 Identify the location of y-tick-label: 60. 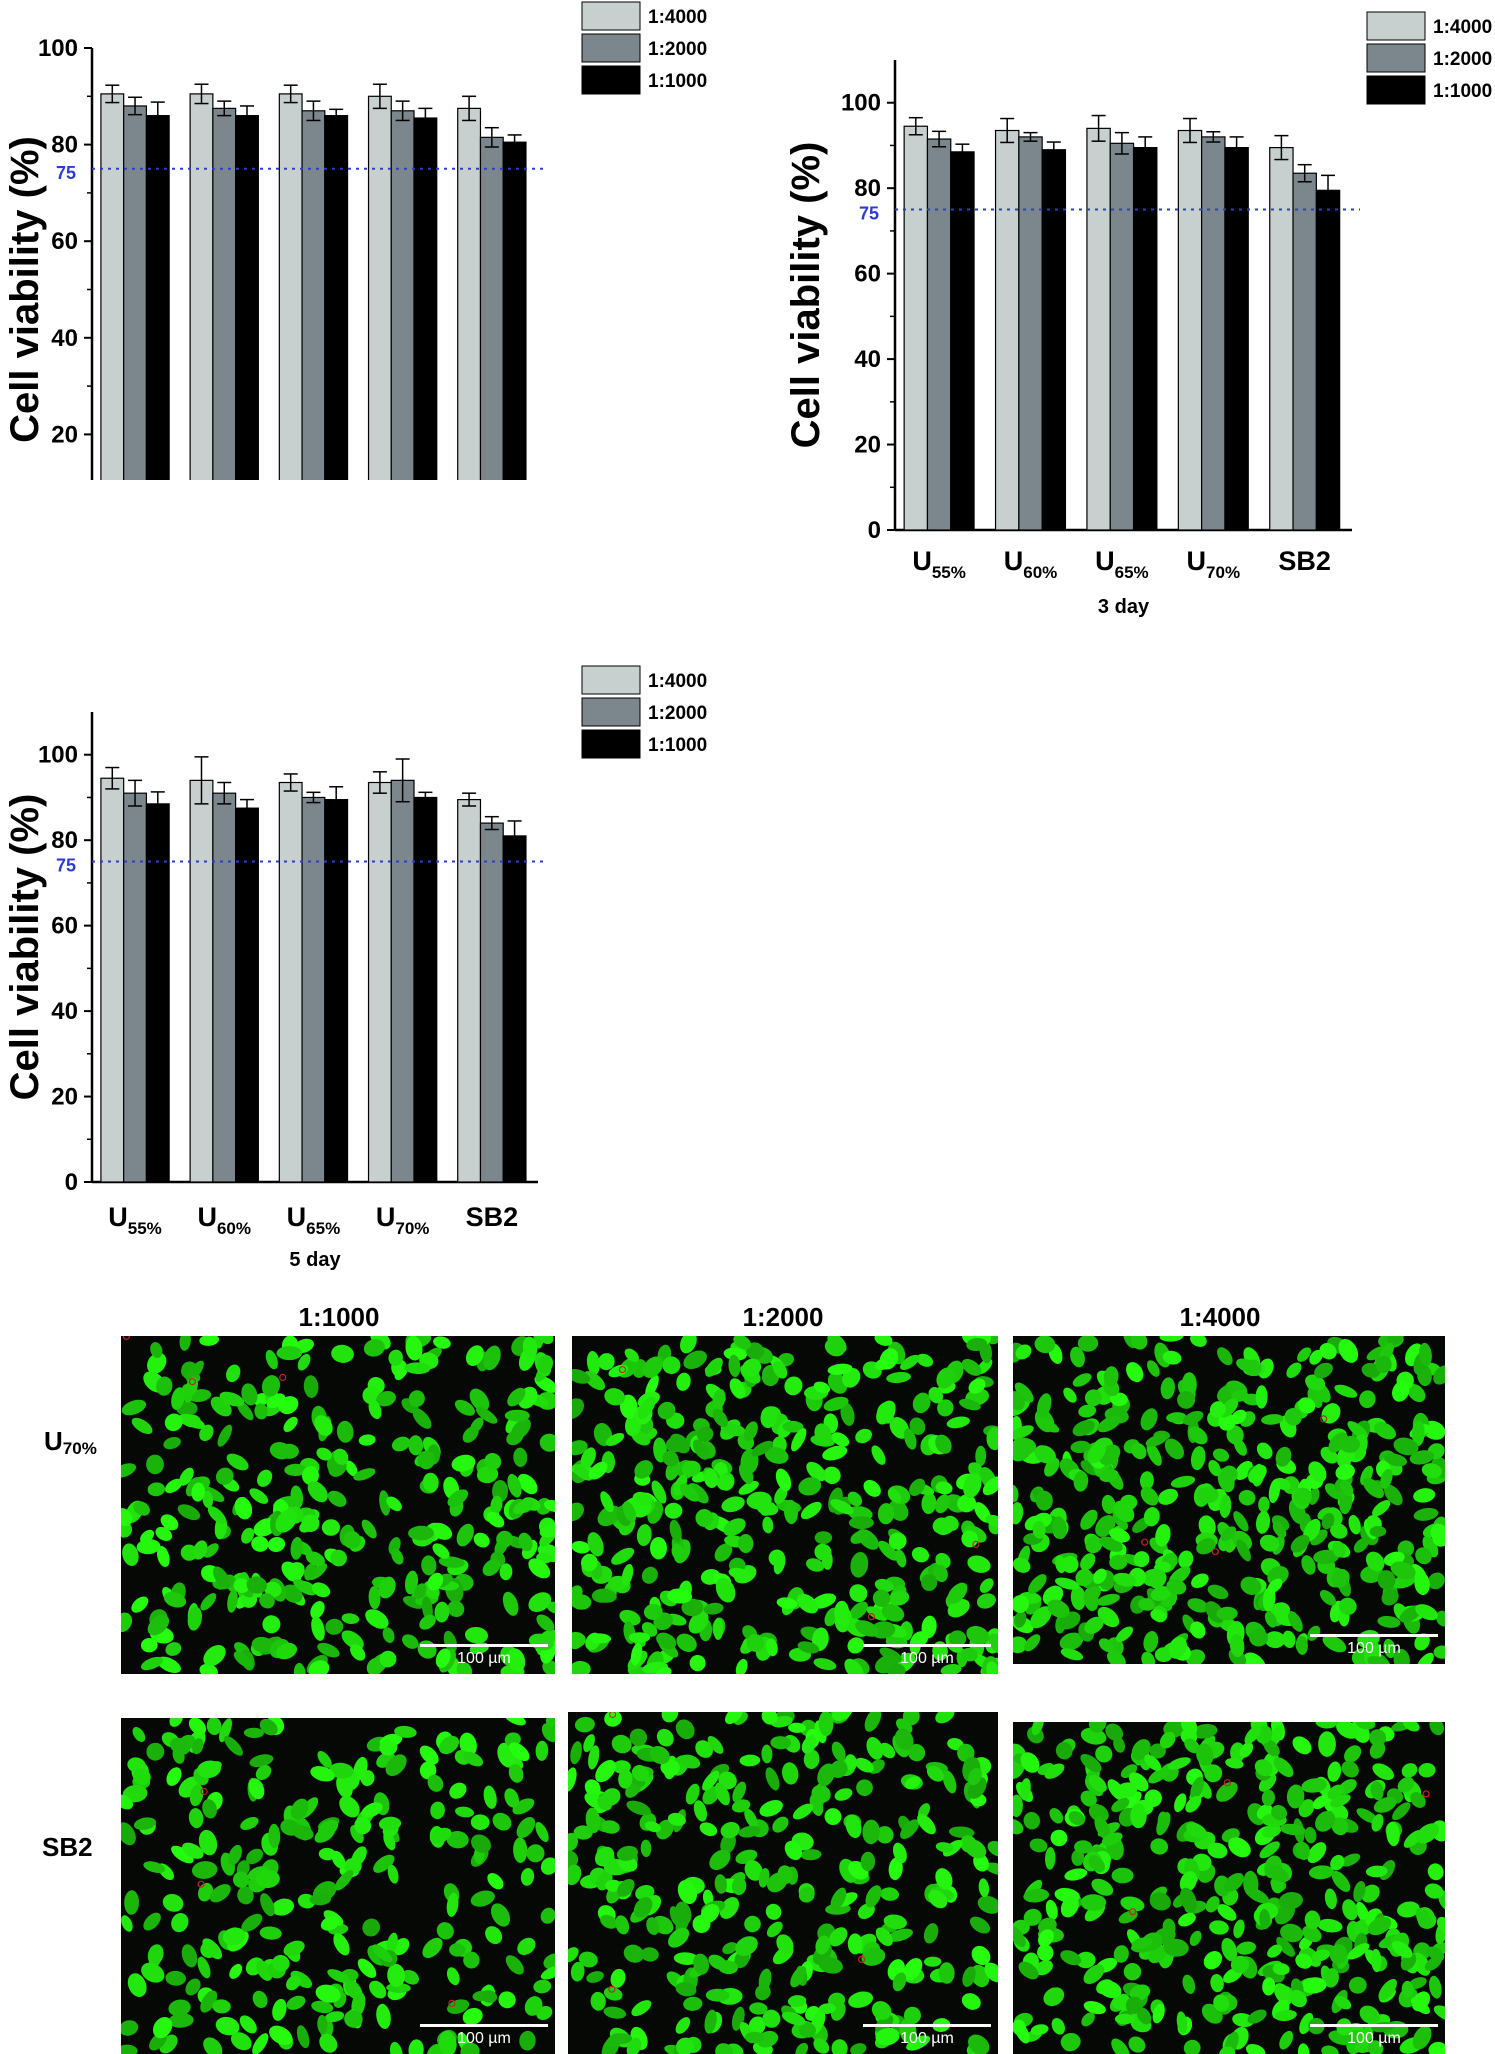
(867, 274).